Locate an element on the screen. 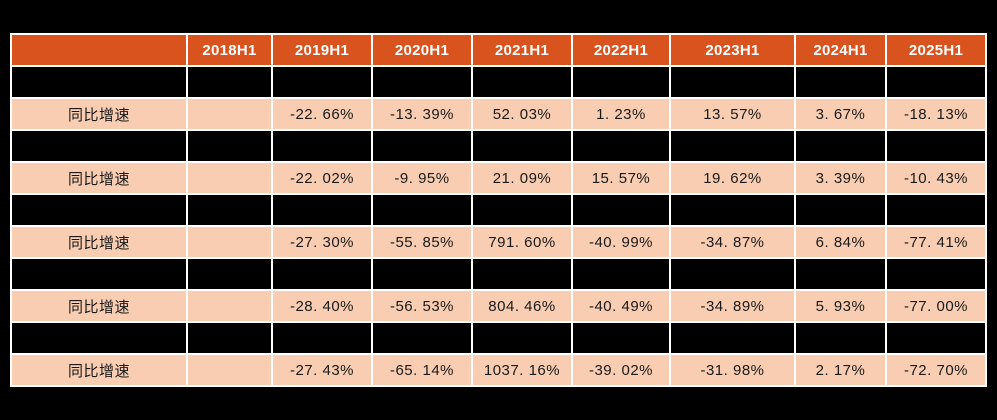  growth-value-cell: -13. 39% is located at coordinates (422, 114).